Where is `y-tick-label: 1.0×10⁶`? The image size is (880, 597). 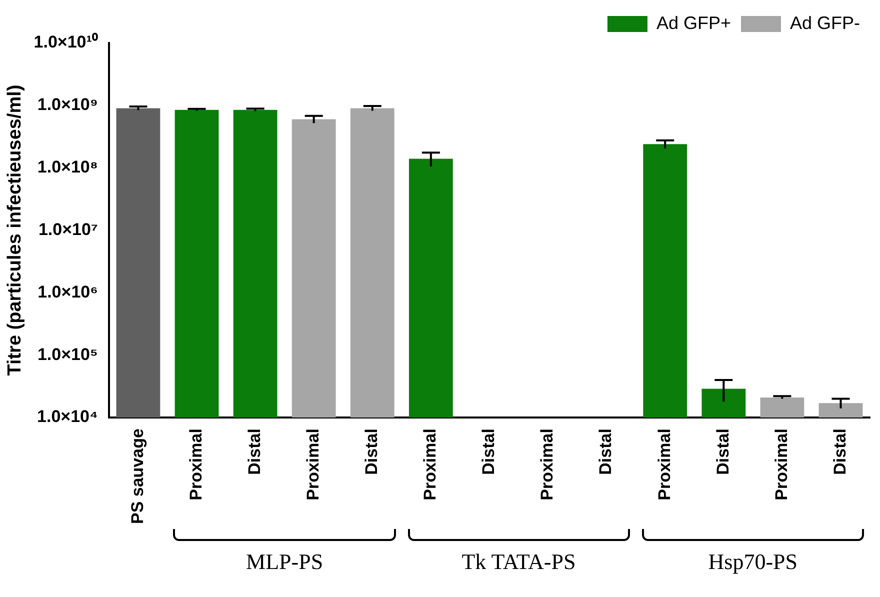 y-tick-label: 1.0×10⁶ is located at coordinates (68, 292).